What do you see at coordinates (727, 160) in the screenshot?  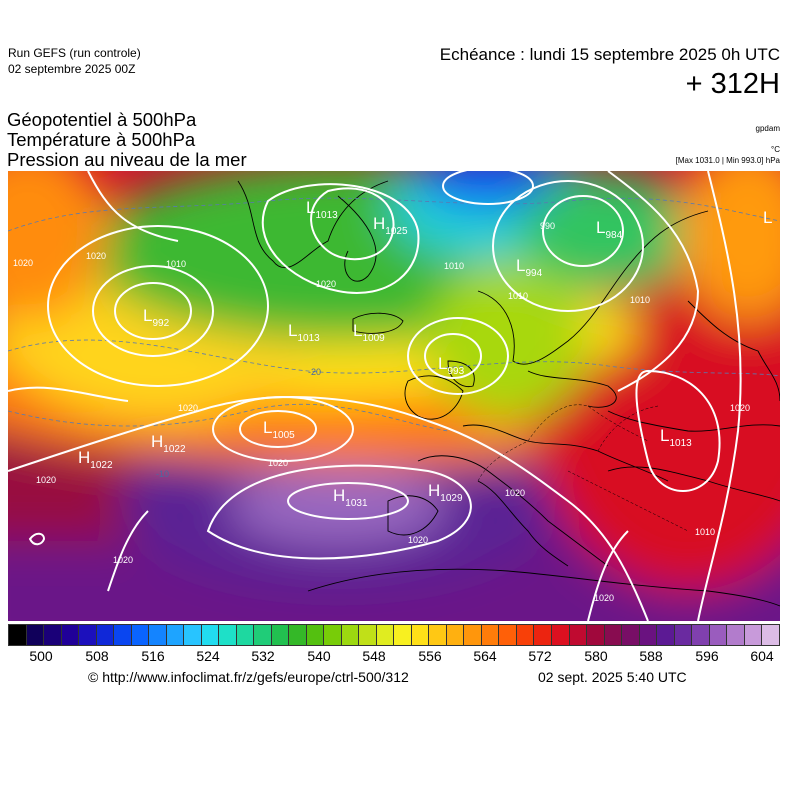 I see `pressure-max-min: [Max 1031.0 | Min 993.0] hPa` at bounding box center [727, 160].